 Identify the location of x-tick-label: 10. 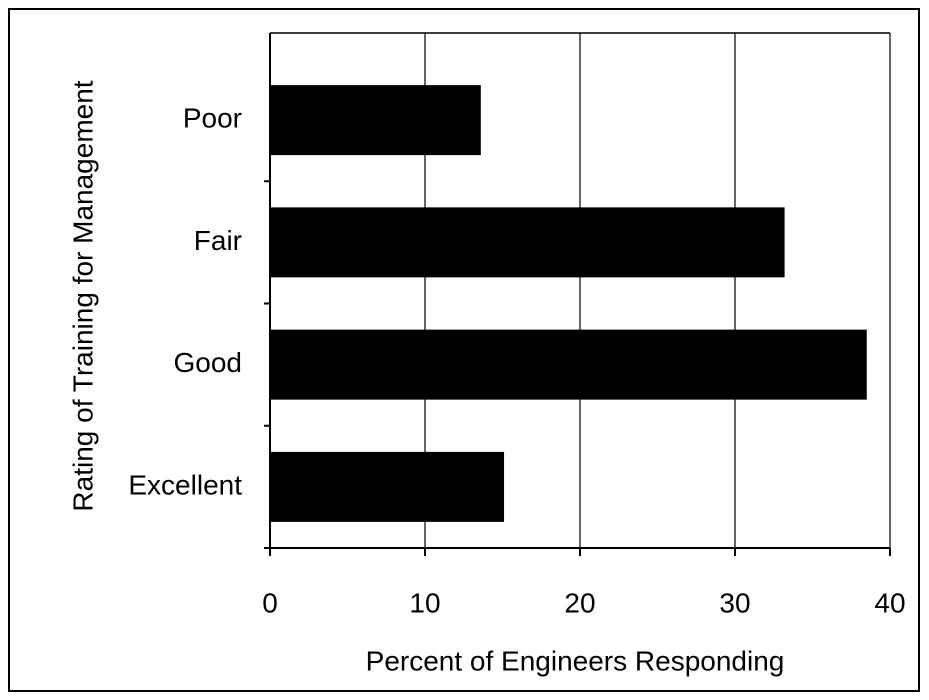
(424, 602).